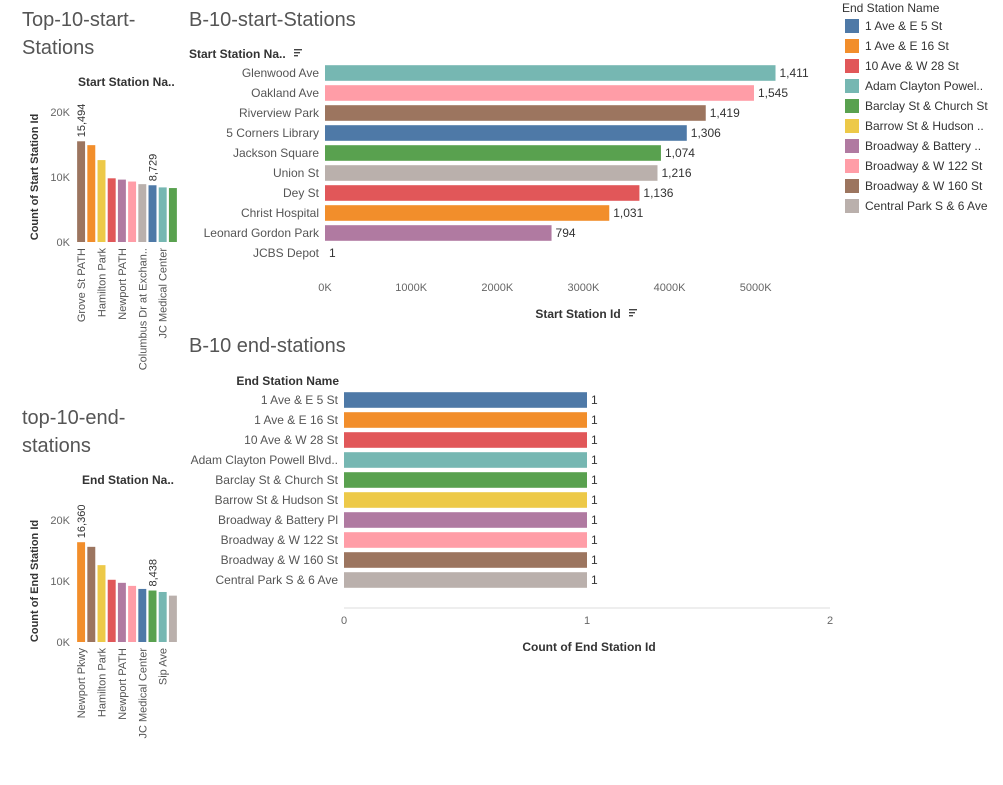 This screenshot has width=1003, height=785. I want to click on title-top-start: Top-10-start- Stations, so click(79, 34).